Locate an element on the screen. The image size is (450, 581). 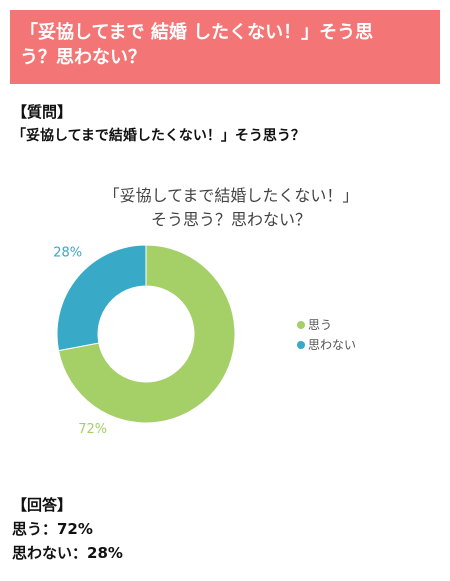
legend-dot-agree is located at coordinates (301, 325).